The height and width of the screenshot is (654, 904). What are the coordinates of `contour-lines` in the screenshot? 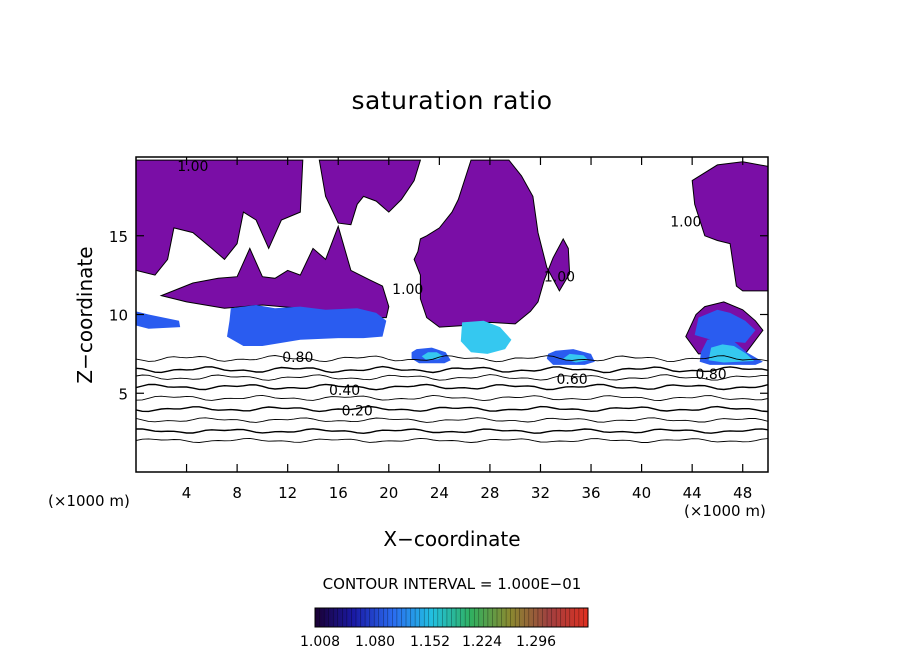 It's located at (452, 399).